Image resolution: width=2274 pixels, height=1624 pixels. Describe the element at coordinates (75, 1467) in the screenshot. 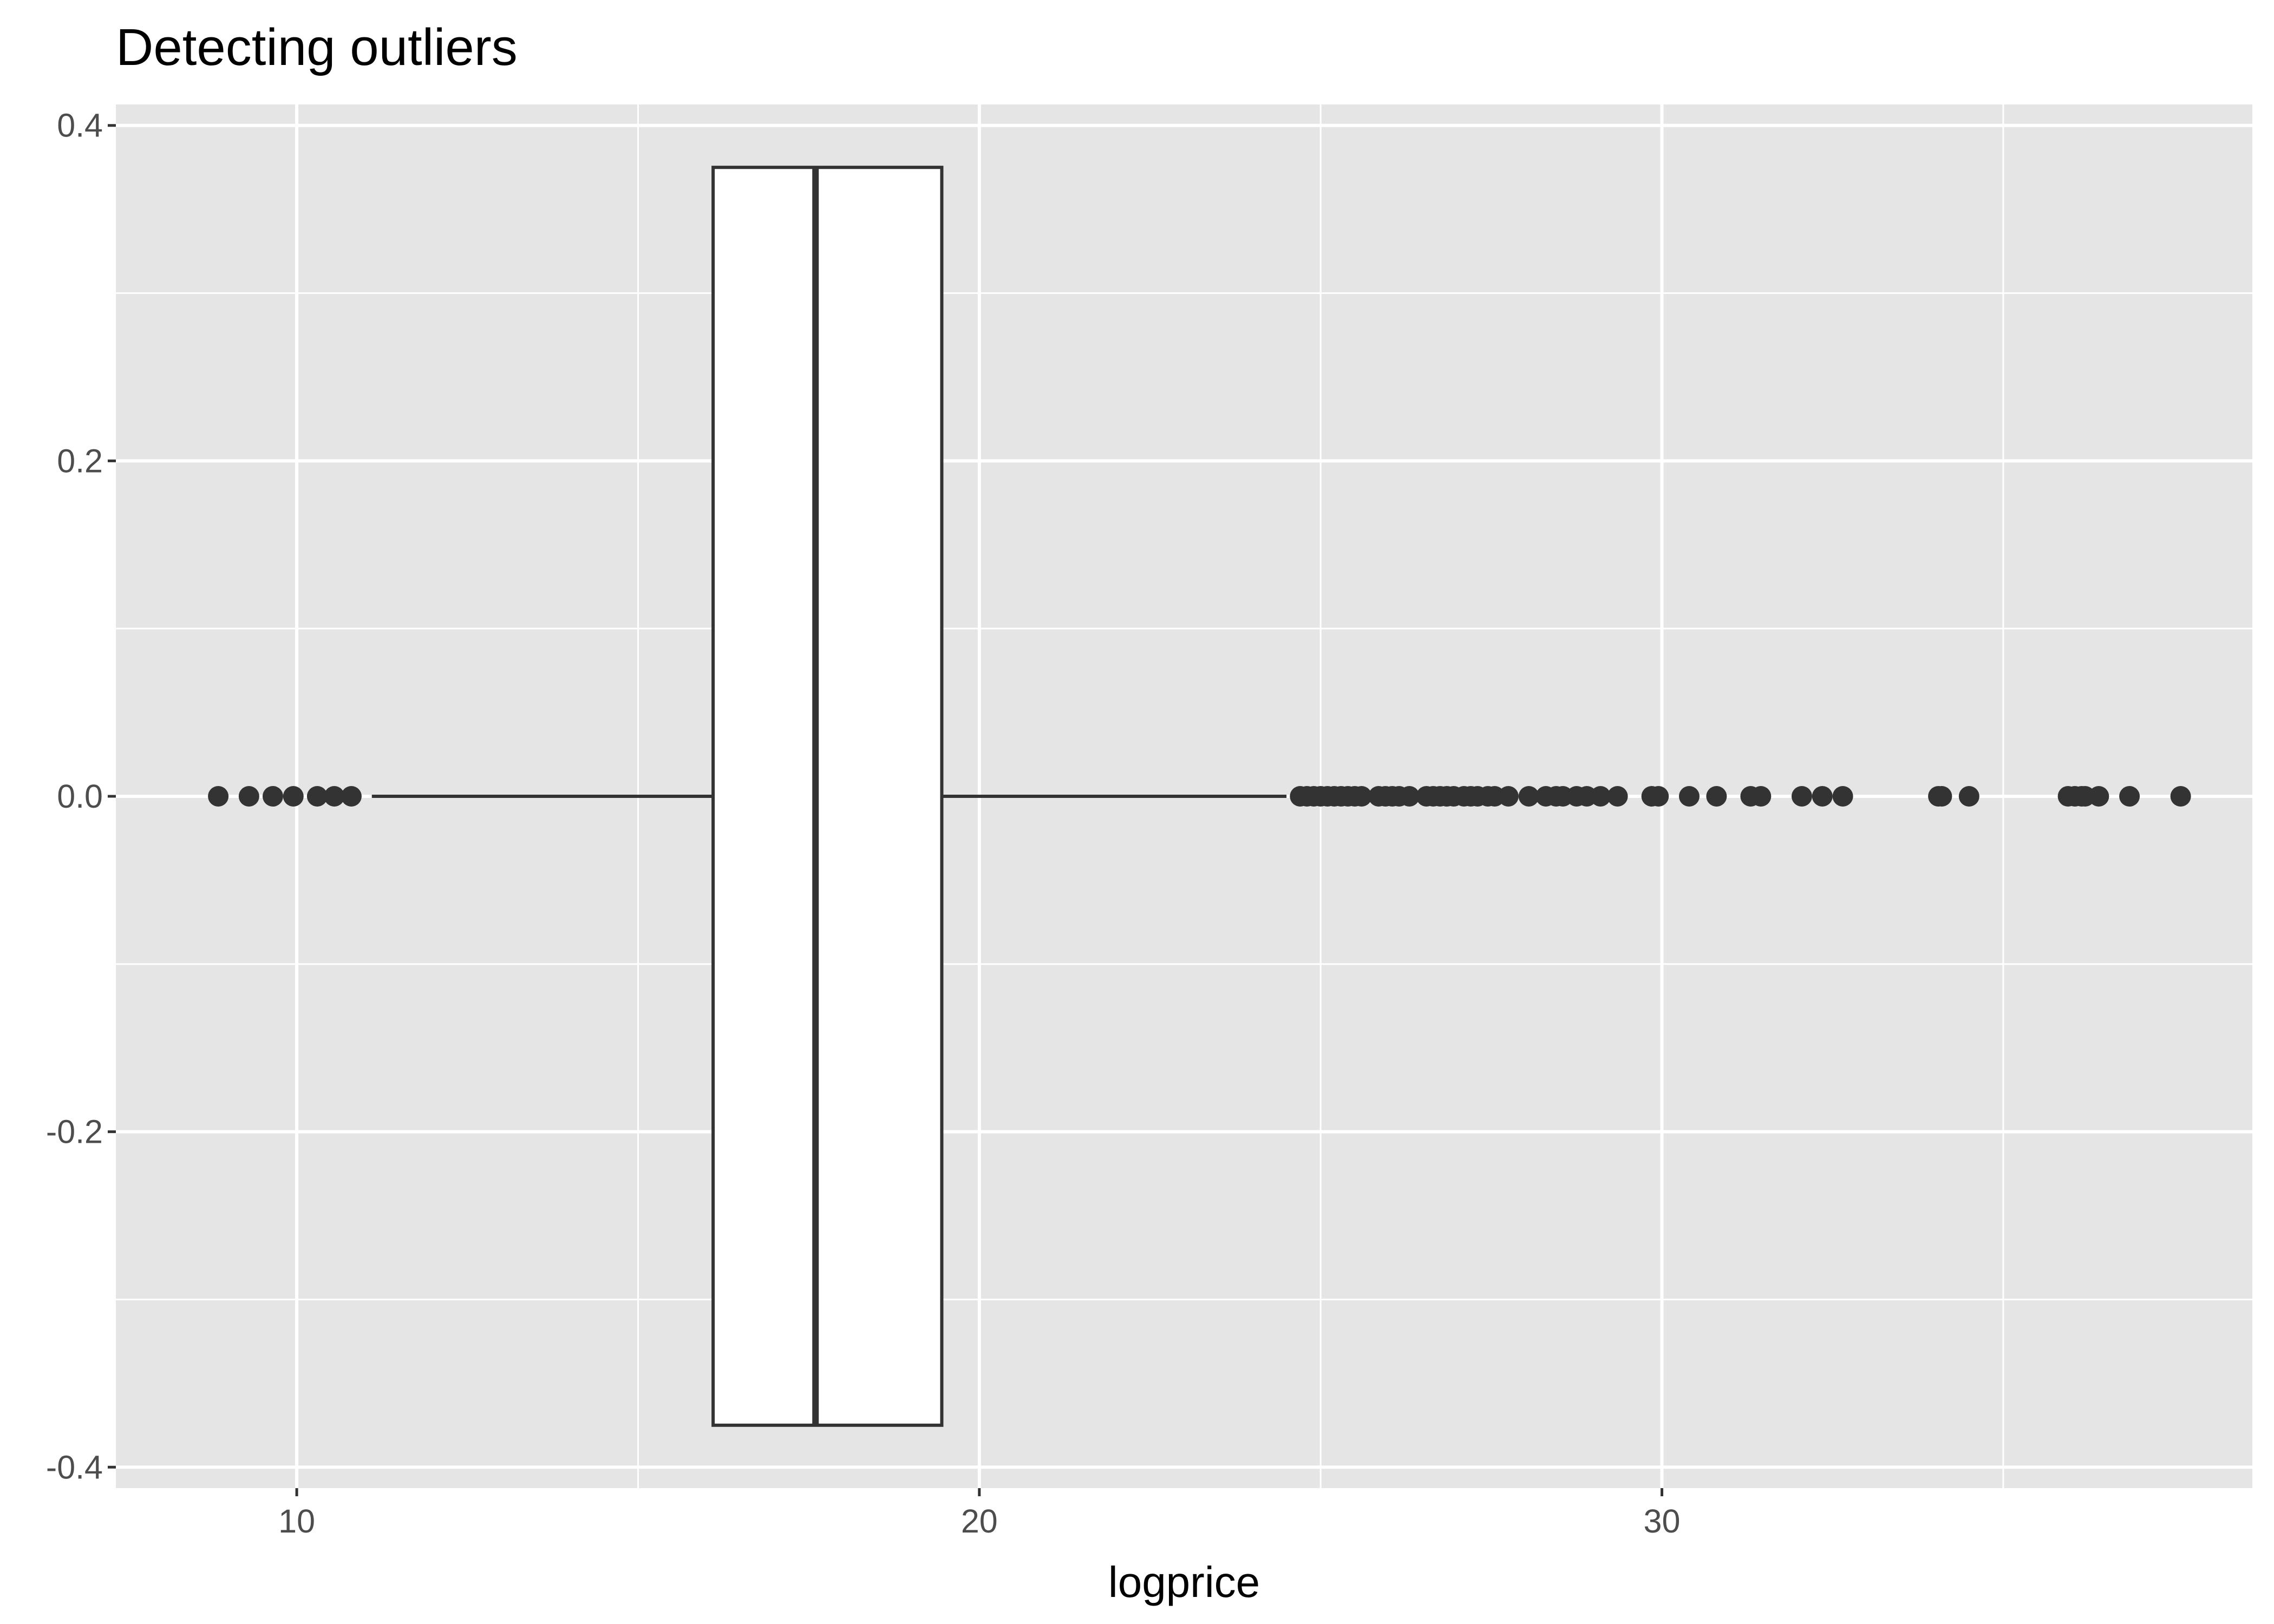

I see `y-tick-label: -0.4` at that location.